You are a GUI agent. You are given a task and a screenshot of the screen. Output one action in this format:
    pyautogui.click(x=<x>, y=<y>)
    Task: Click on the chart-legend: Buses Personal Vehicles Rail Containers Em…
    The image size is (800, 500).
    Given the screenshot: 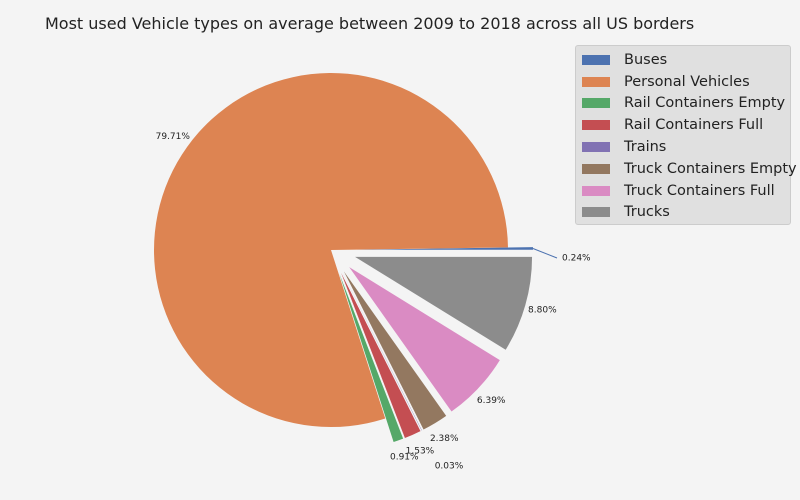 What is the action you would take?
    pyautogui.click(x=686, y=135)
    